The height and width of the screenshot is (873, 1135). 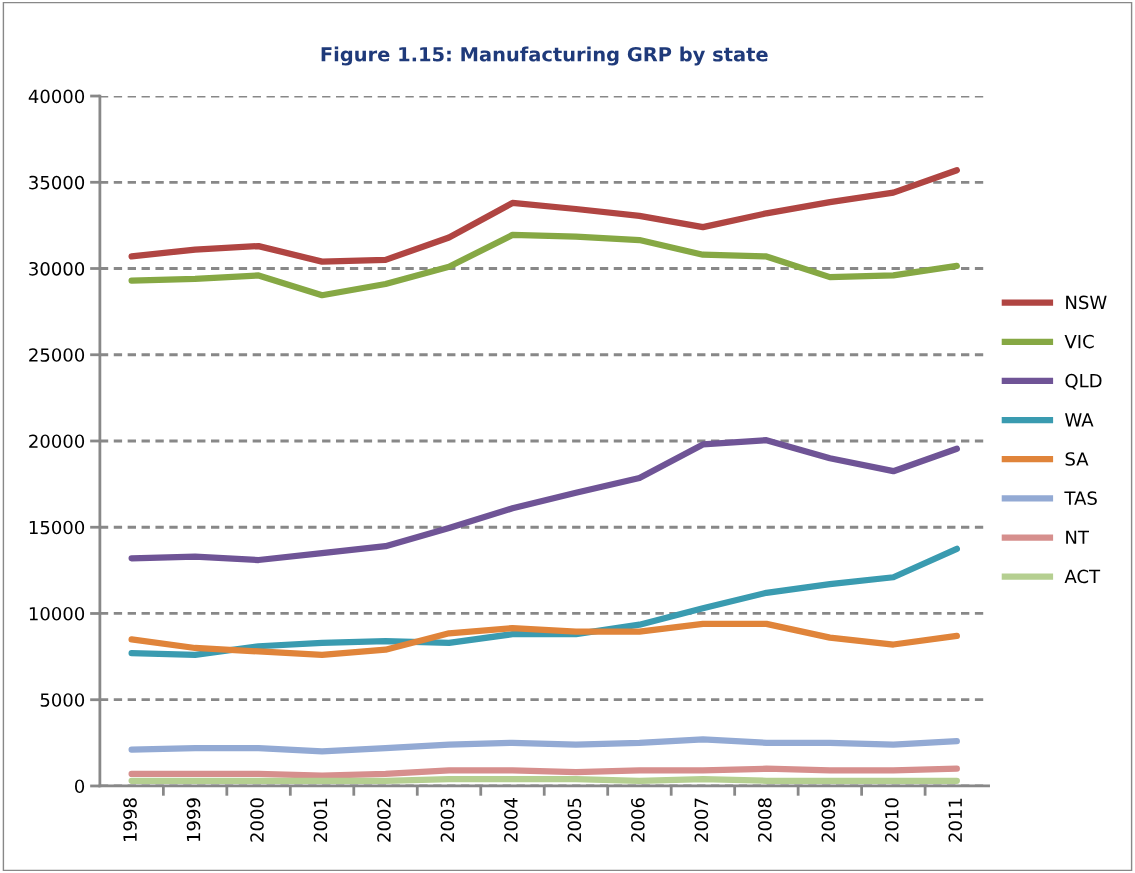 What do you see at coordinates (1079, 420) in the screenshot?
I see `legend-label: WA` at bounding box center [1079, 420].